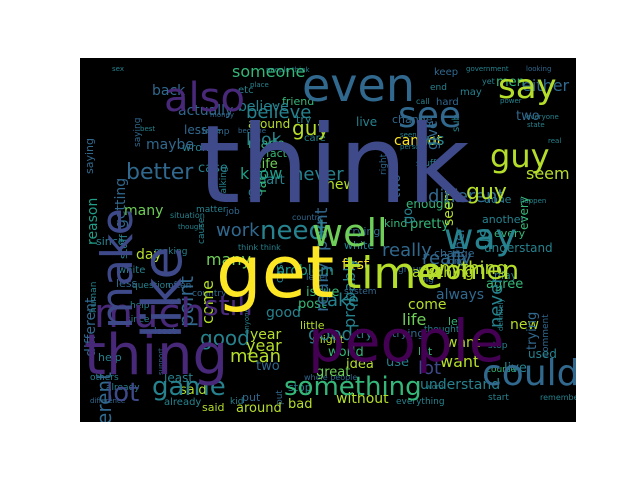  I want to click on word: become, so click(252, 131).